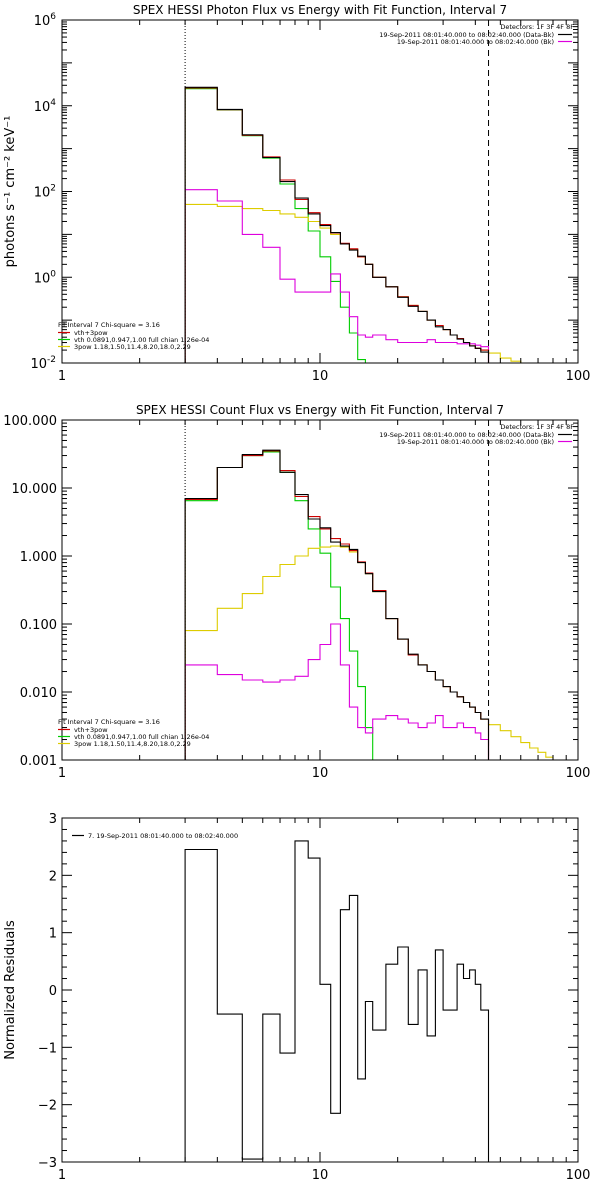  What do you see at coordinates (62, 376) in the screenshot?
I see `photon-x-tick-label: 1` at bounding box center [62, 376].